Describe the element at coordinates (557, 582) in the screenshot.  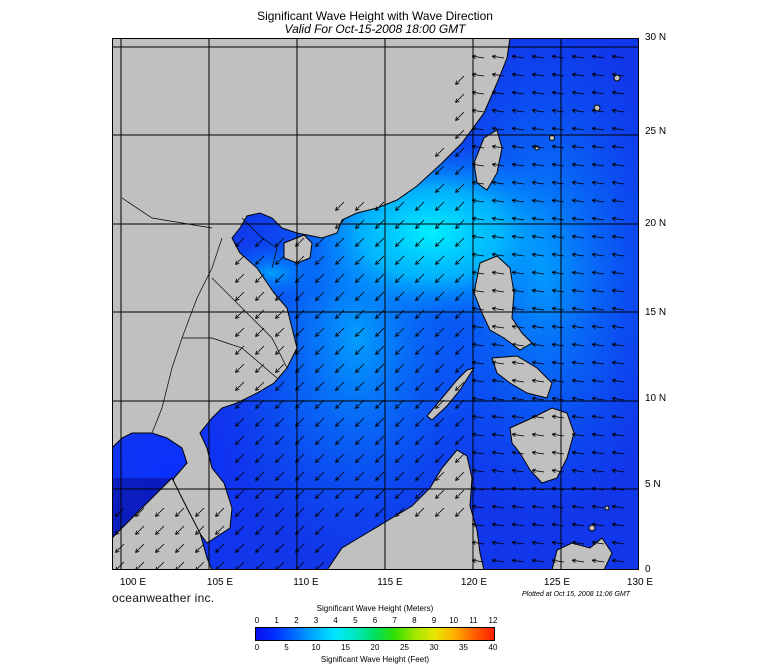
I see `lon-label-125e: 125 E` at that location.